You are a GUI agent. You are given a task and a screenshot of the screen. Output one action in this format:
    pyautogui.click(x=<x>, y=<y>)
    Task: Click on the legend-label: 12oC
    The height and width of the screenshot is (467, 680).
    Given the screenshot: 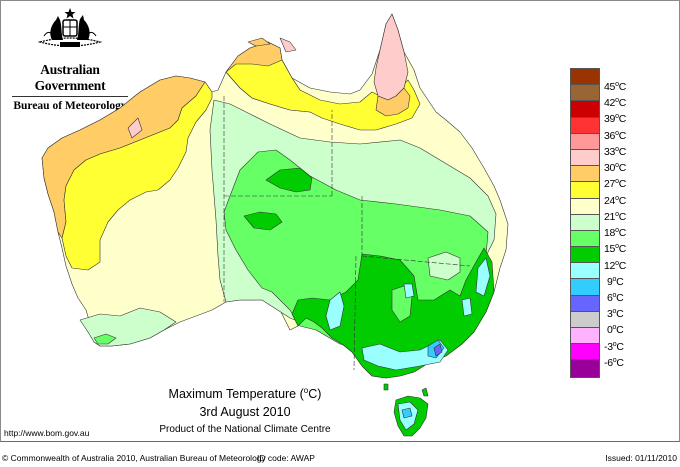 What is the action you would take?
    pyautogui.click(x=615, y=266)
    